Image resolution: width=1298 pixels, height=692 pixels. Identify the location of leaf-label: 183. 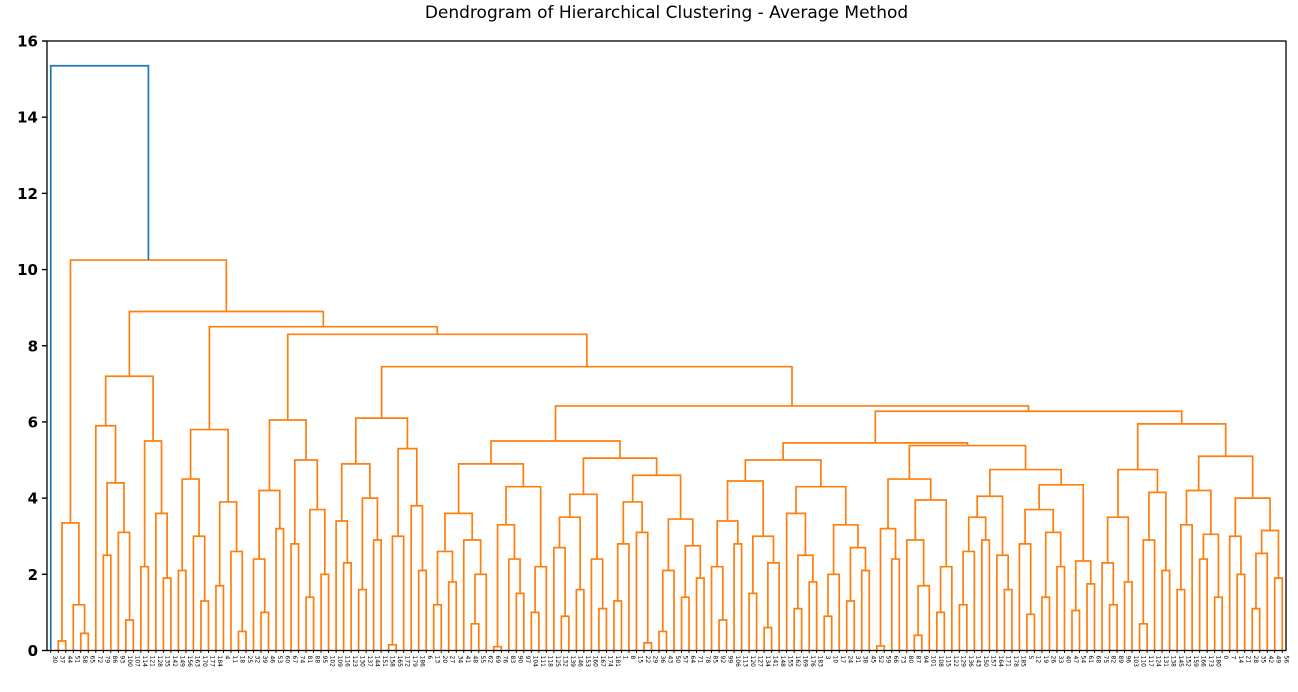
(820, 662).